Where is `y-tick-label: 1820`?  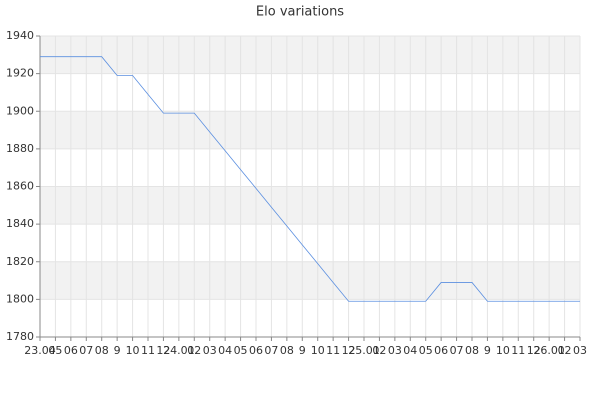 y-tick-label: 1820 is located at coordinates (20, 261).